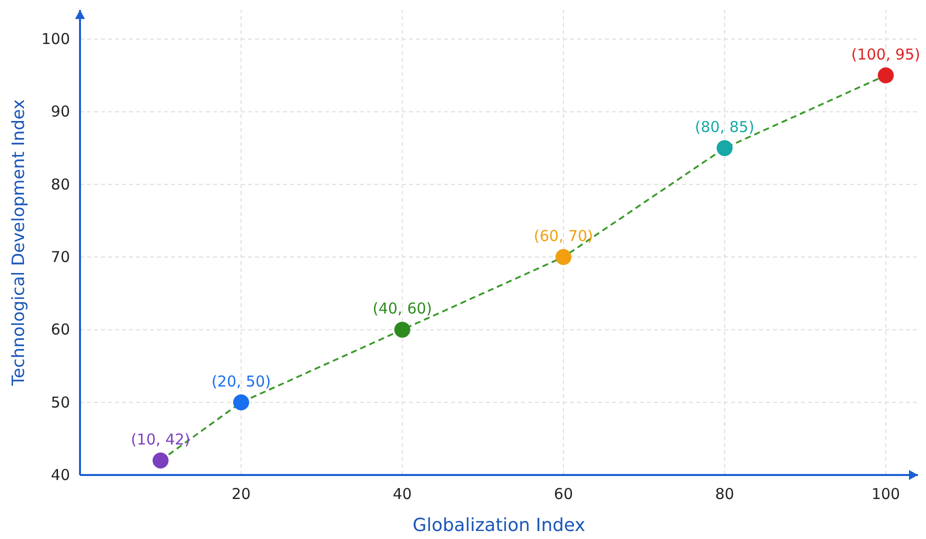 The height and width of the screenshot is (539, 926). What do you see at coordinates (402, 494) in the screenshot?
I see `x-tick-label: 40` at bounding box center [402, 494].